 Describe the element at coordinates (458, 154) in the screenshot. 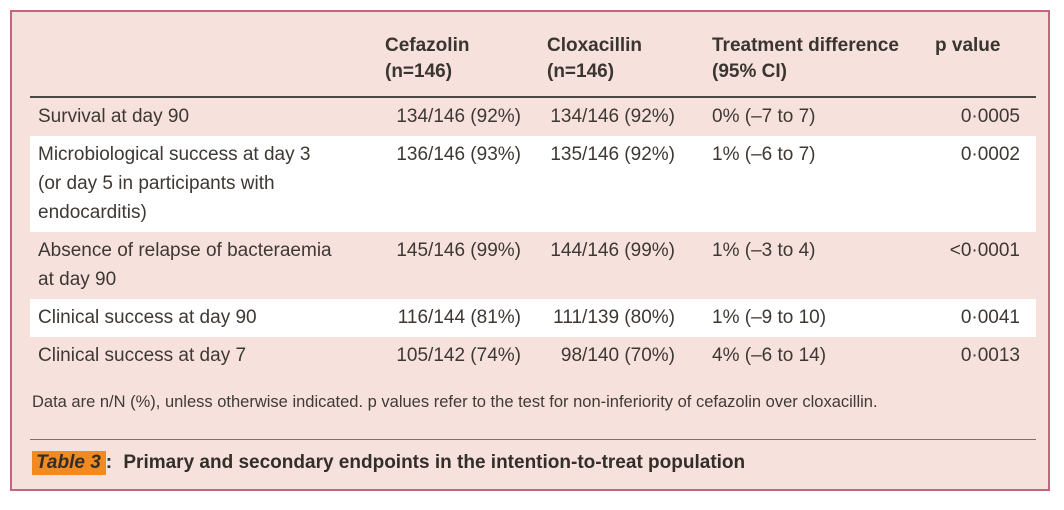

I see `cefazolin-value: 136/146 (93%)` at that location.